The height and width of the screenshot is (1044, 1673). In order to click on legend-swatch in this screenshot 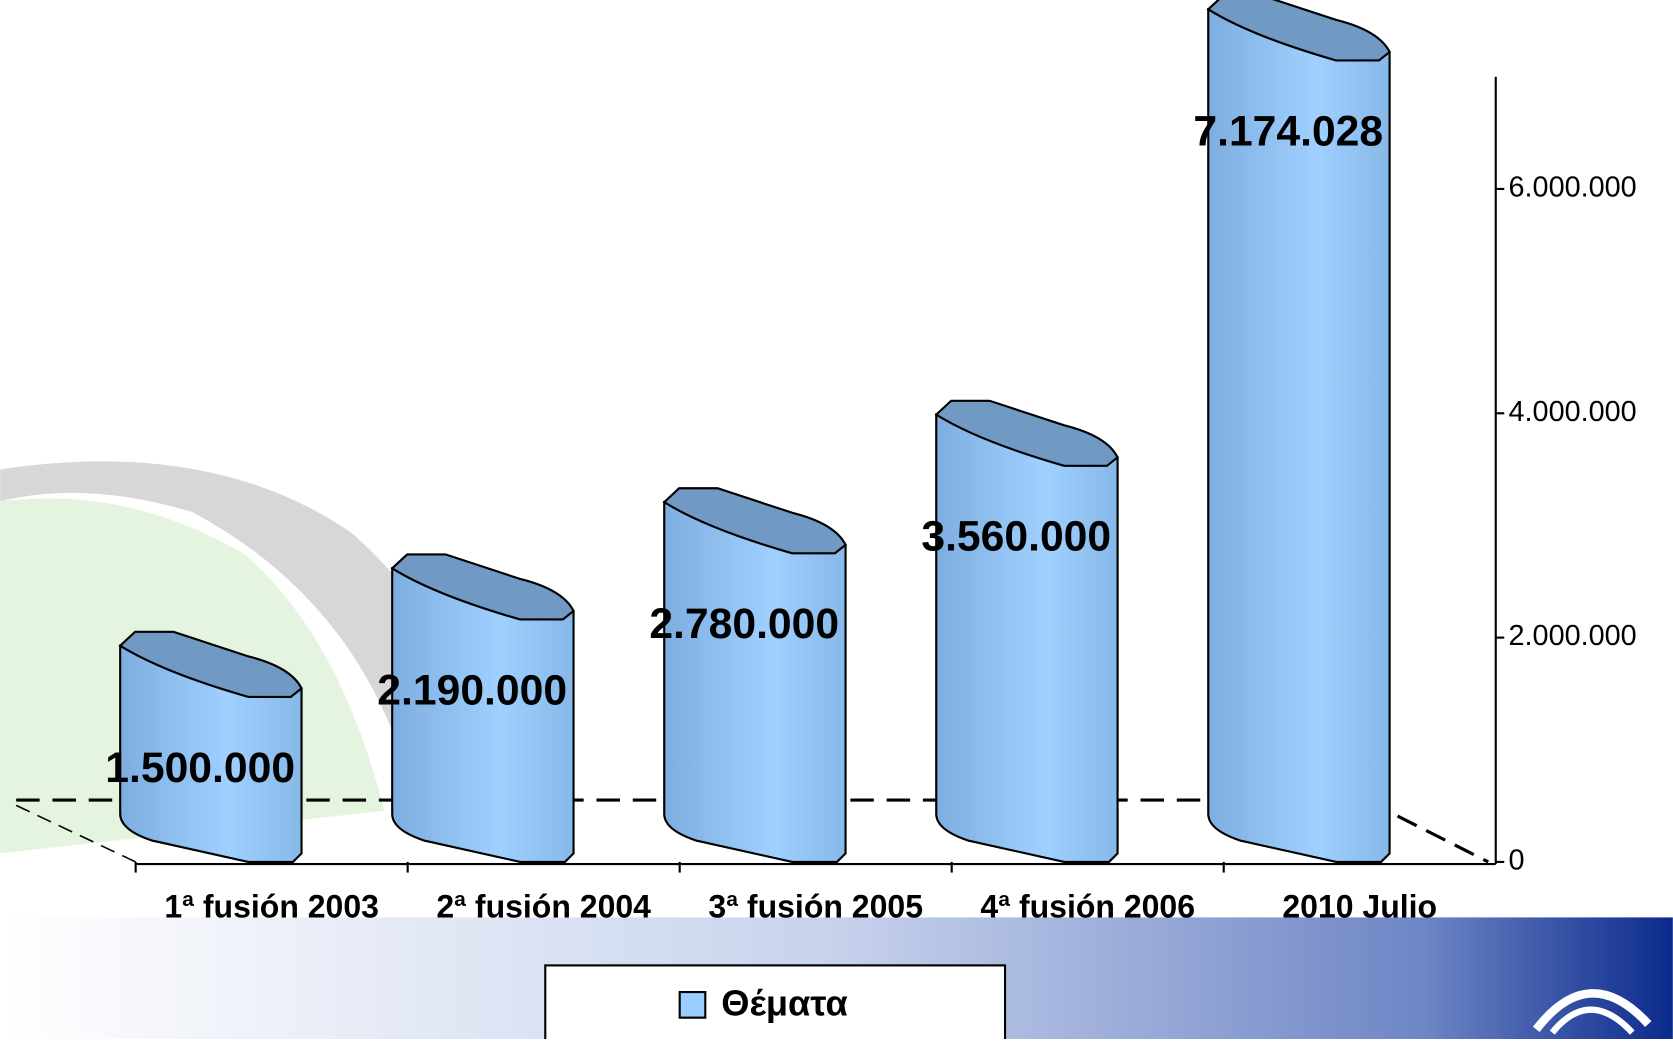, I will do `click(692, 1004)`.